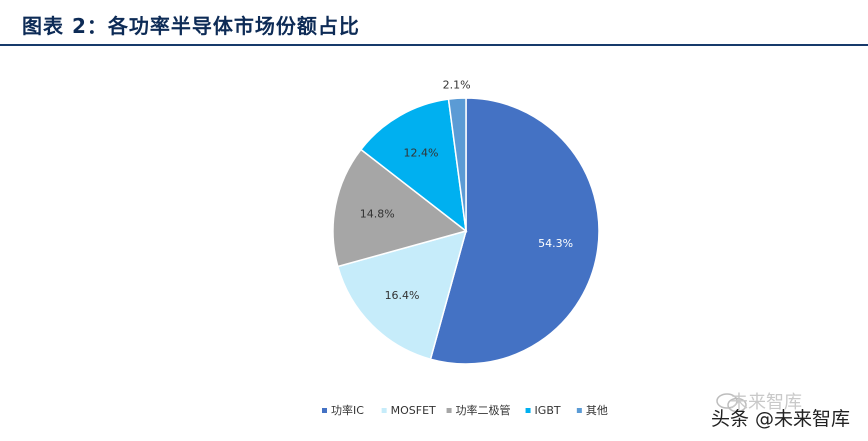  I want to click on legend-label-2: 功率二极管, so click(483, 410).